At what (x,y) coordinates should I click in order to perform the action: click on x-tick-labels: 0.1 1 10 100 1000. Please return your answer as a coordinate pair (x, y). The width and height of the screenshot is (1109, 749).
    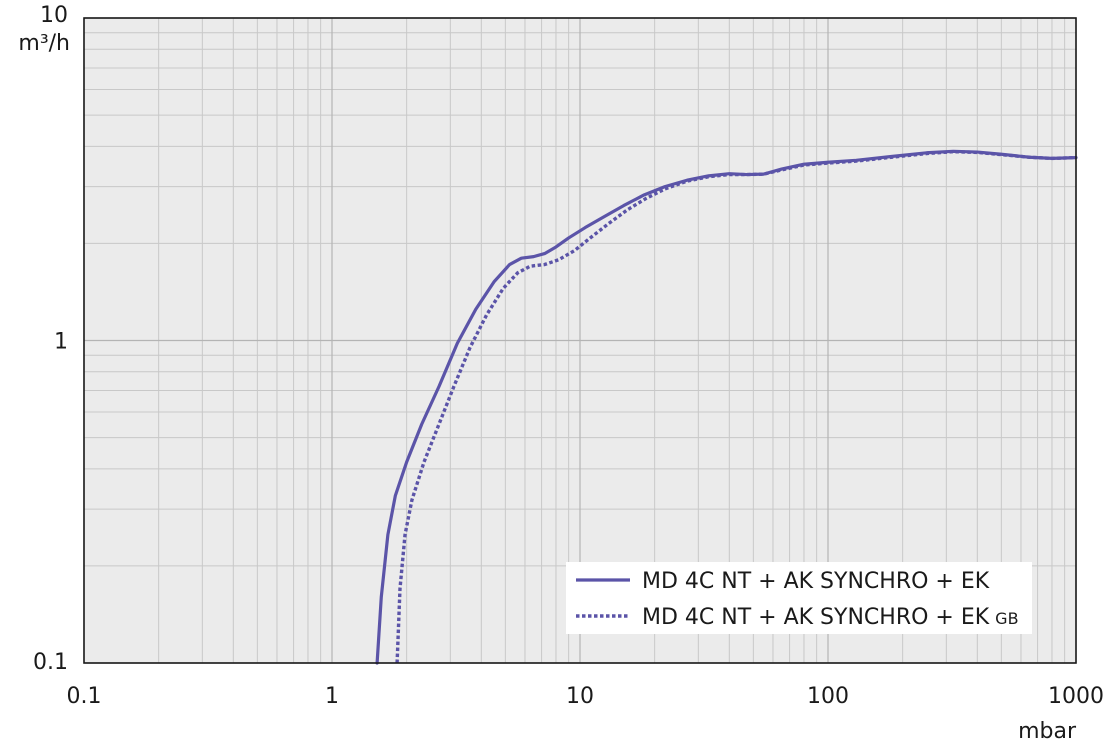
    Looking at the image, I should click on (586, 696).